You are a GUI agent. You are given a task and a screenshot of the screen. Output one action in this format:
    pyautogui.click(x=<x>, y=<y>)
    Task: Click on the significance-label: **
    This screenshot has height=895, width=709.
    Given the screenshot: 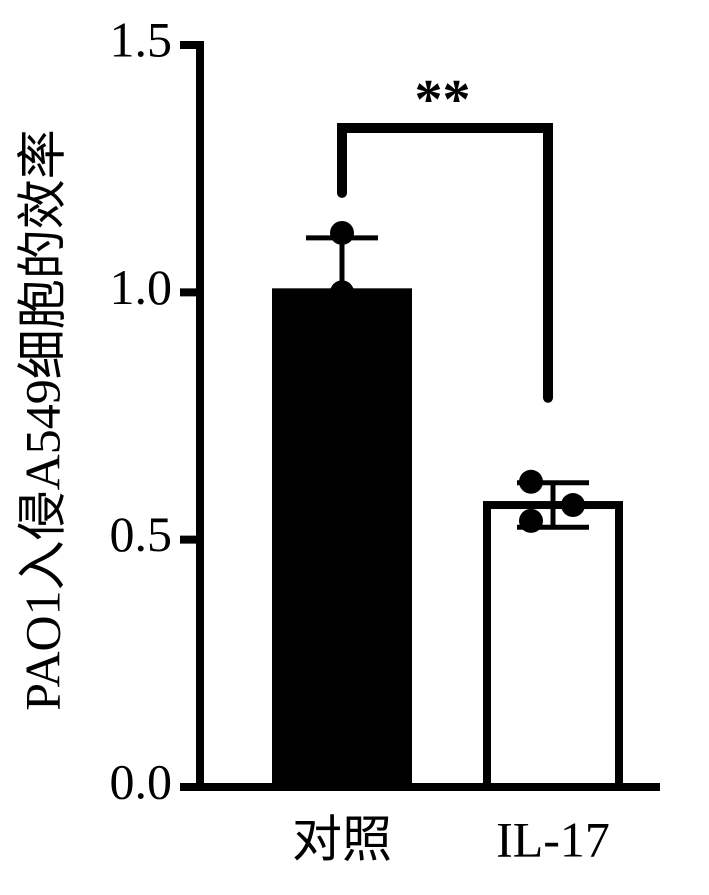 What is the action you would take?
    pyautogui.click(x=443, y=100)
    